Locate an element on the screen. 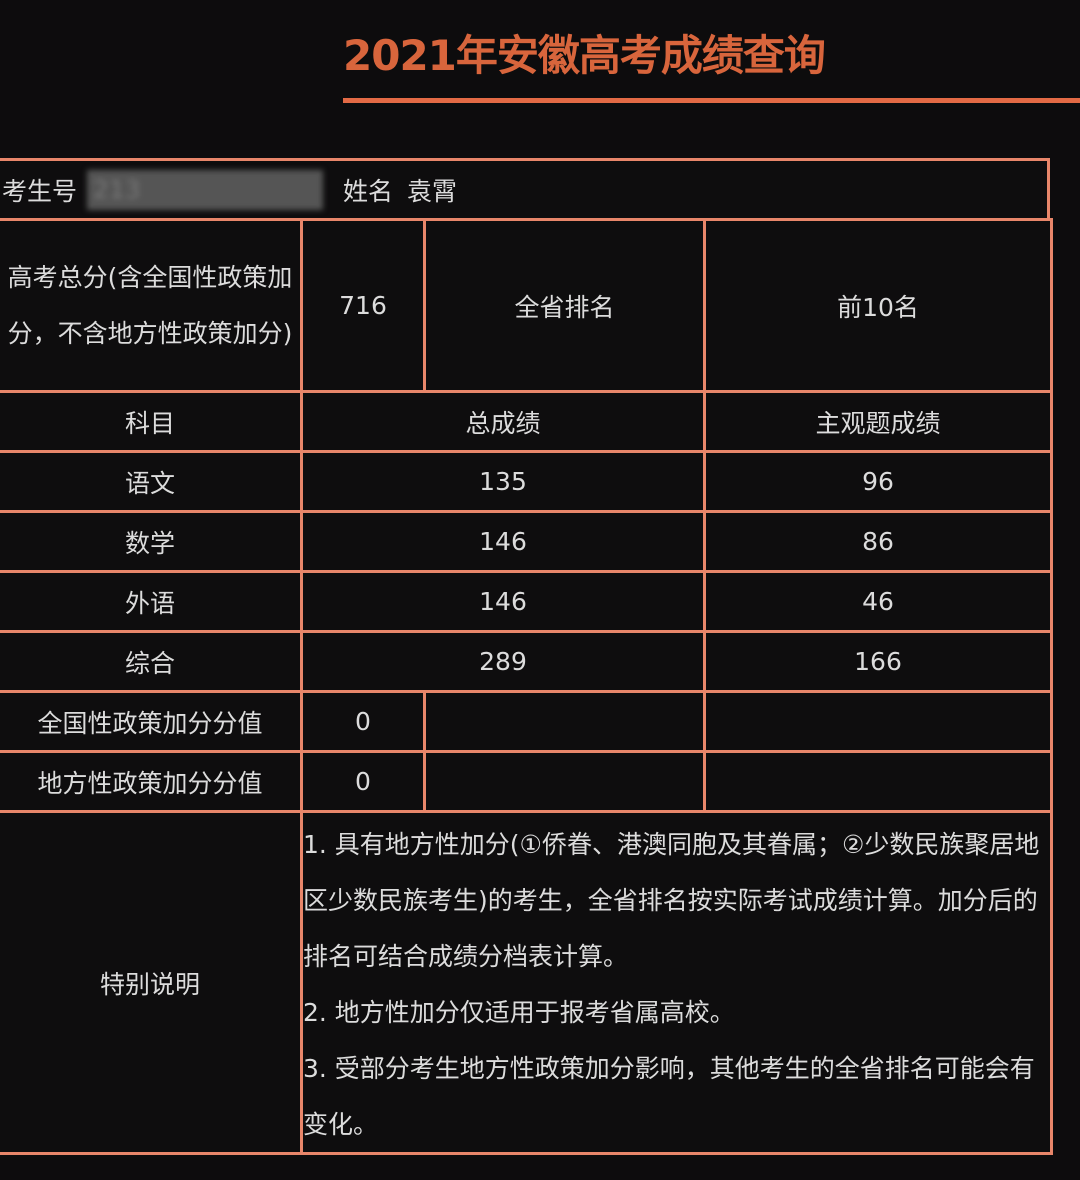 Image resolution: width=1080 pixels, height=1180 pixels. national-bonus-value: 0 is located at coordinates (363, 721).